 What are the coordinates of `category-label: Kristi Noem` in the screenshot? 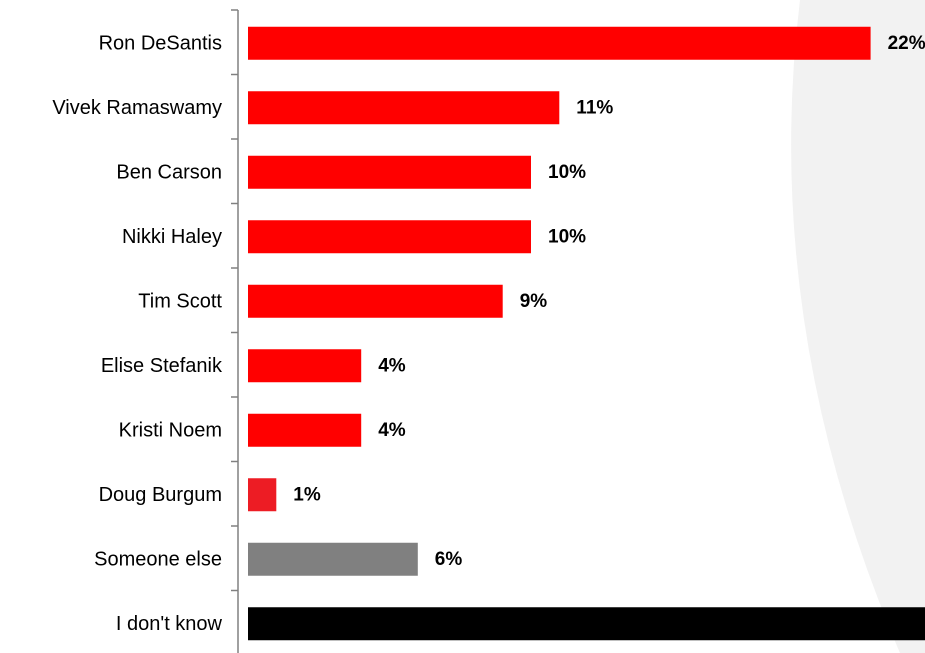 It's located at (170, 430).